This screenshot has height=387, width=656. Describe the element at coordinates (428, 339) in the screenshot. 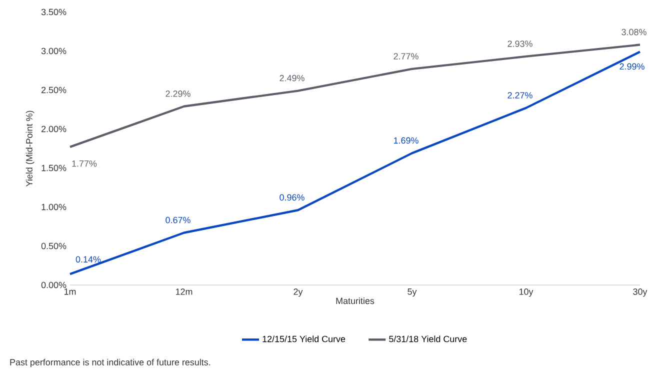

I see `legend-label: 5/31/18 Yield Curve` at that location.